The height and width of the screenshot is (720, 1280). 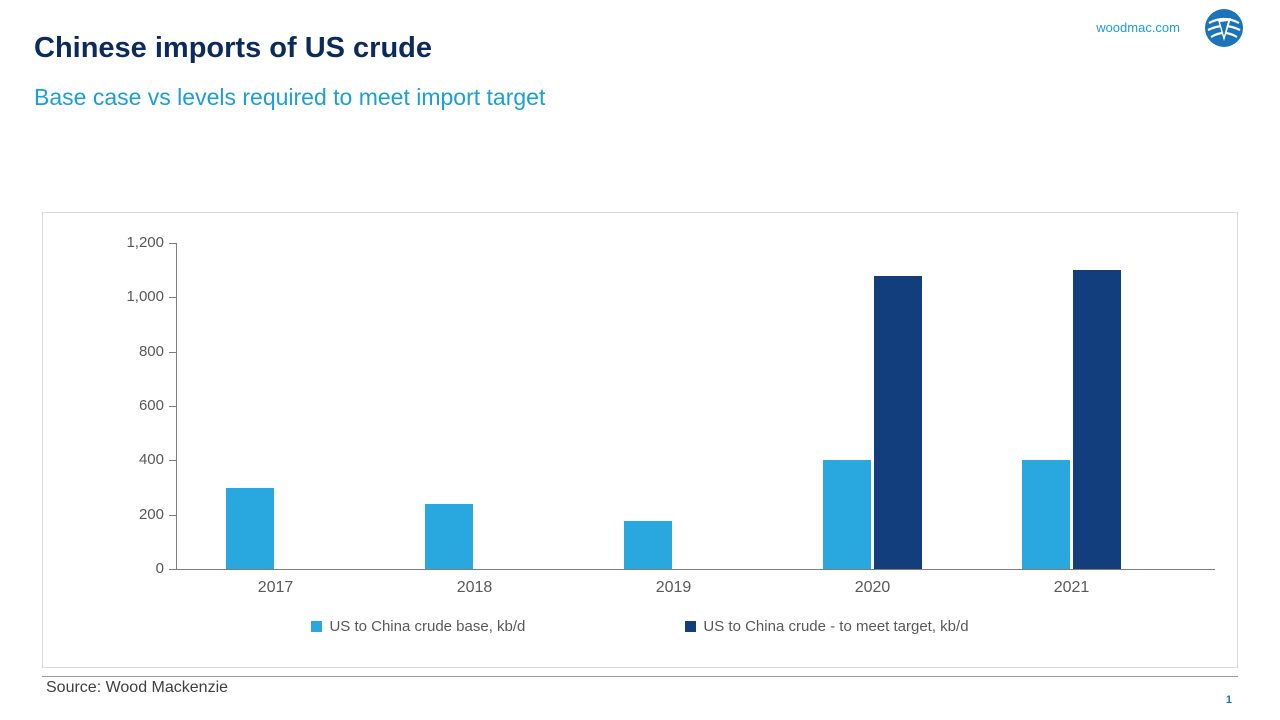 I want to click on y-axis-tick-label: 1,000, so click(x=145, y=297).